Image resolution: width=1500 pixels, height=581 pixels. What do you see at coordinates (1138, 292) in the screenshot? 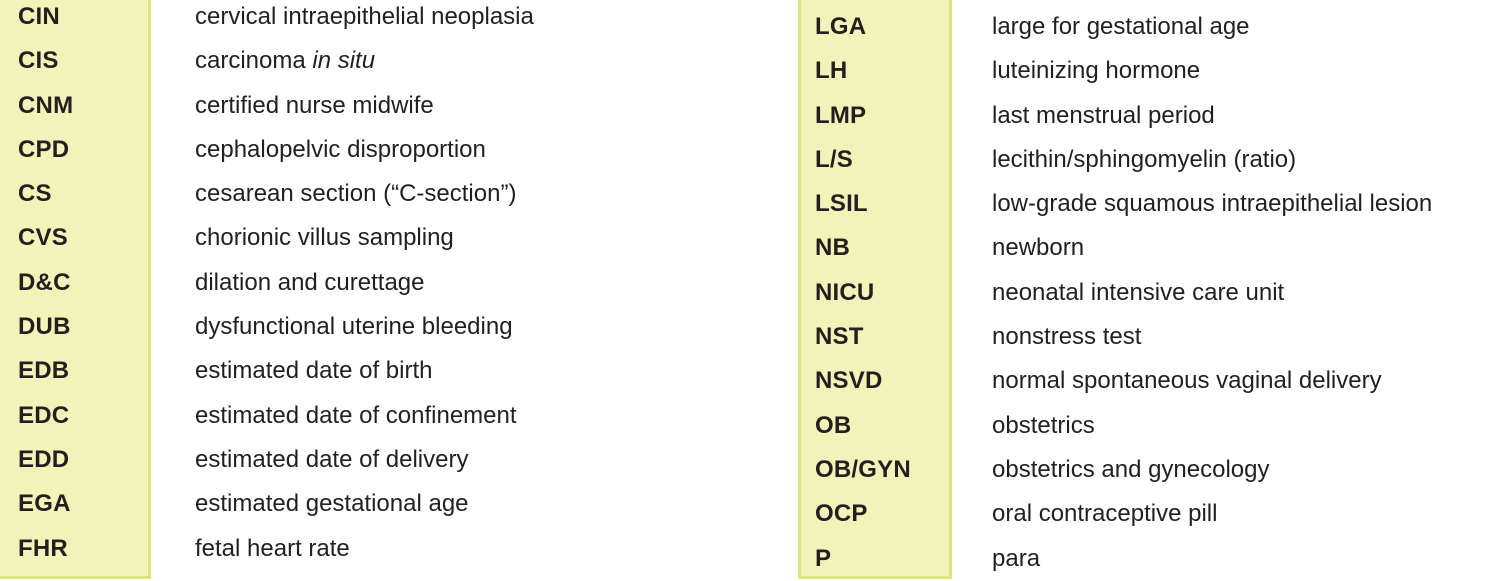
I see `definition: neonatal intensive care unit` at bounding box center [1138, 292].